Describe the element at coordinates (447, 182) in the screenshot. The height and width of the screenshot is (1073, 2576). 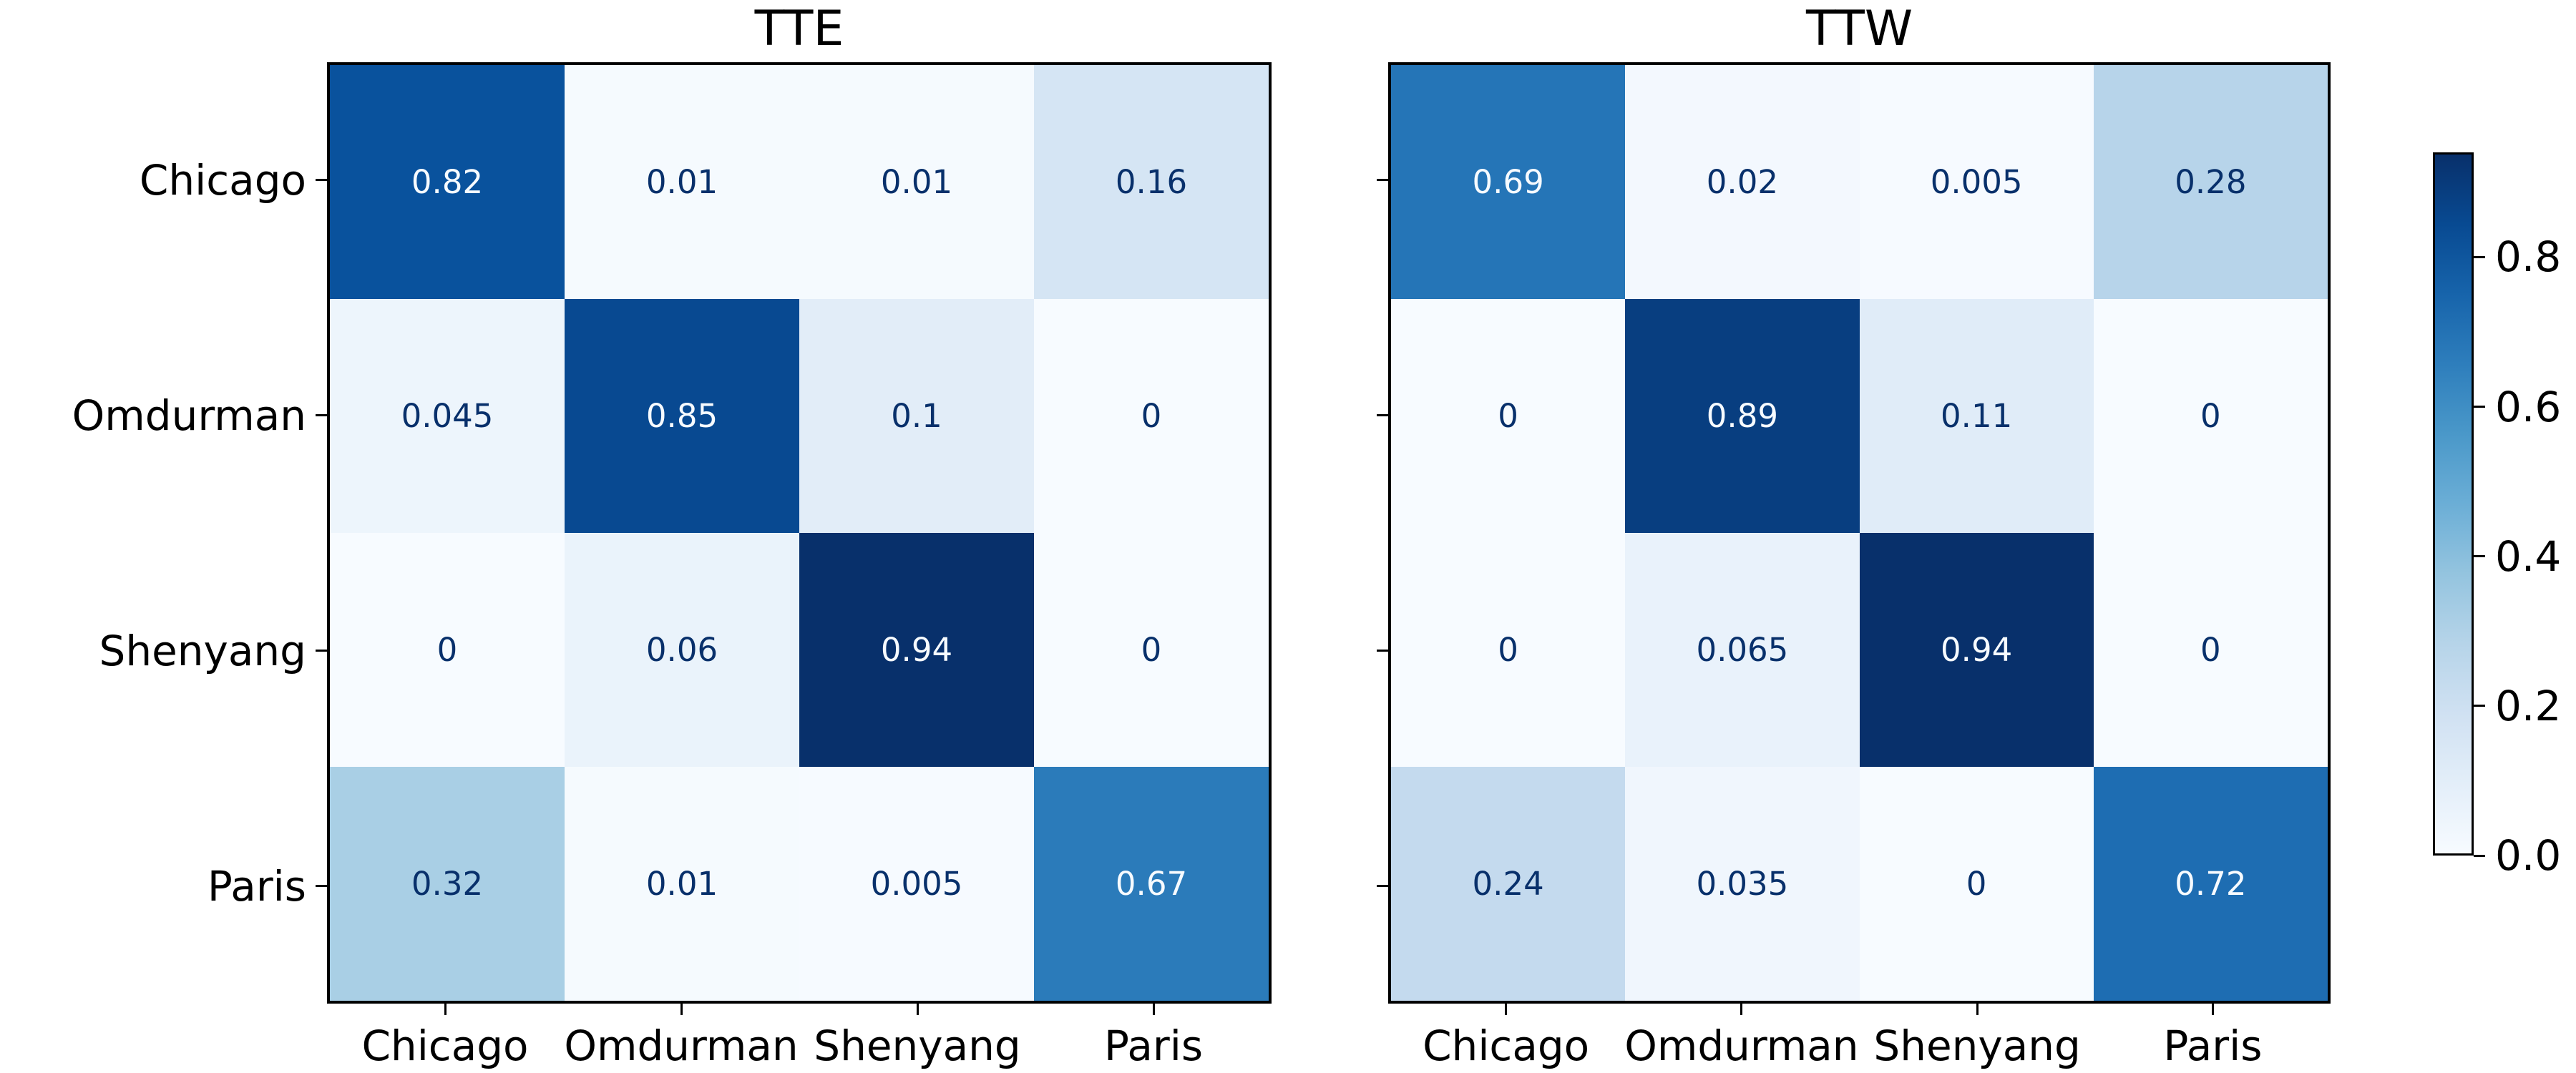
I see `heatmap-cell: 0.82` at that location.